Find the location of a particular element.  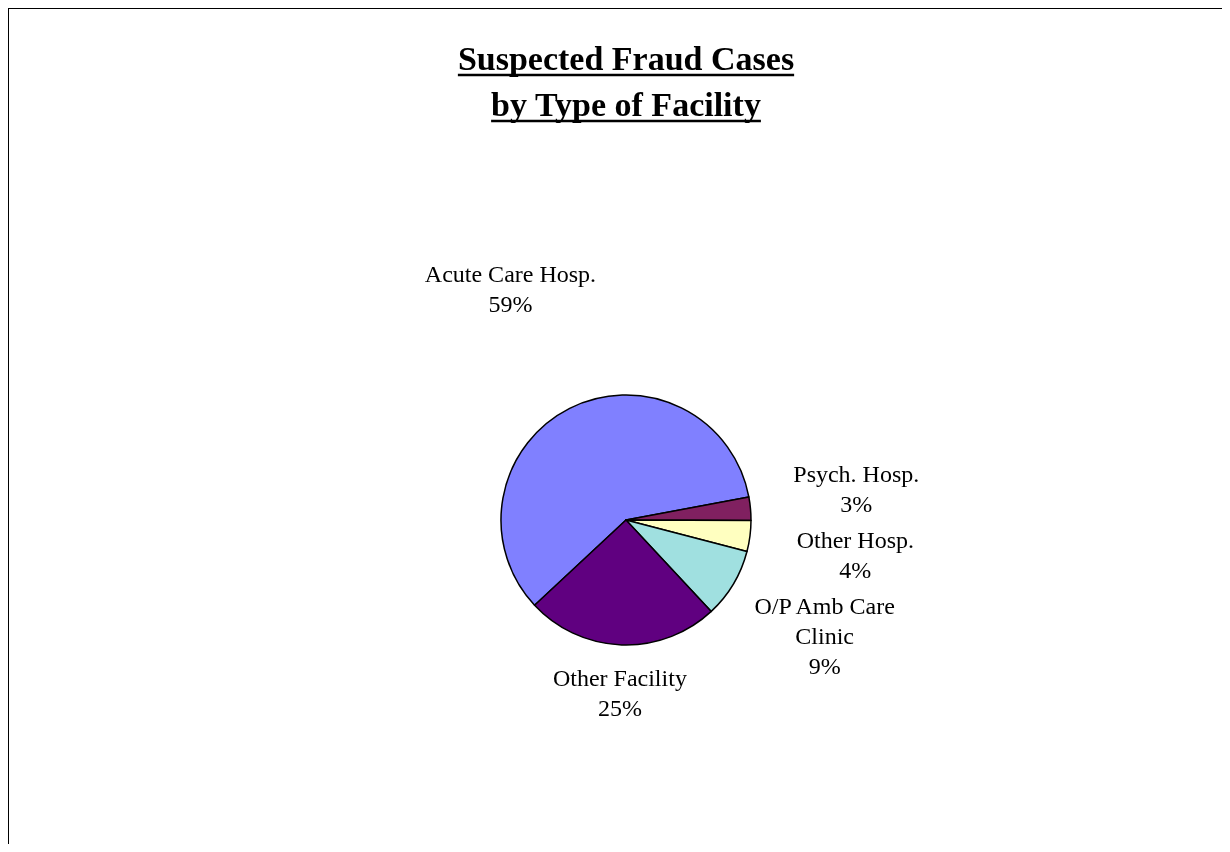

data-label: 9% is located at coordinates (824, 665).